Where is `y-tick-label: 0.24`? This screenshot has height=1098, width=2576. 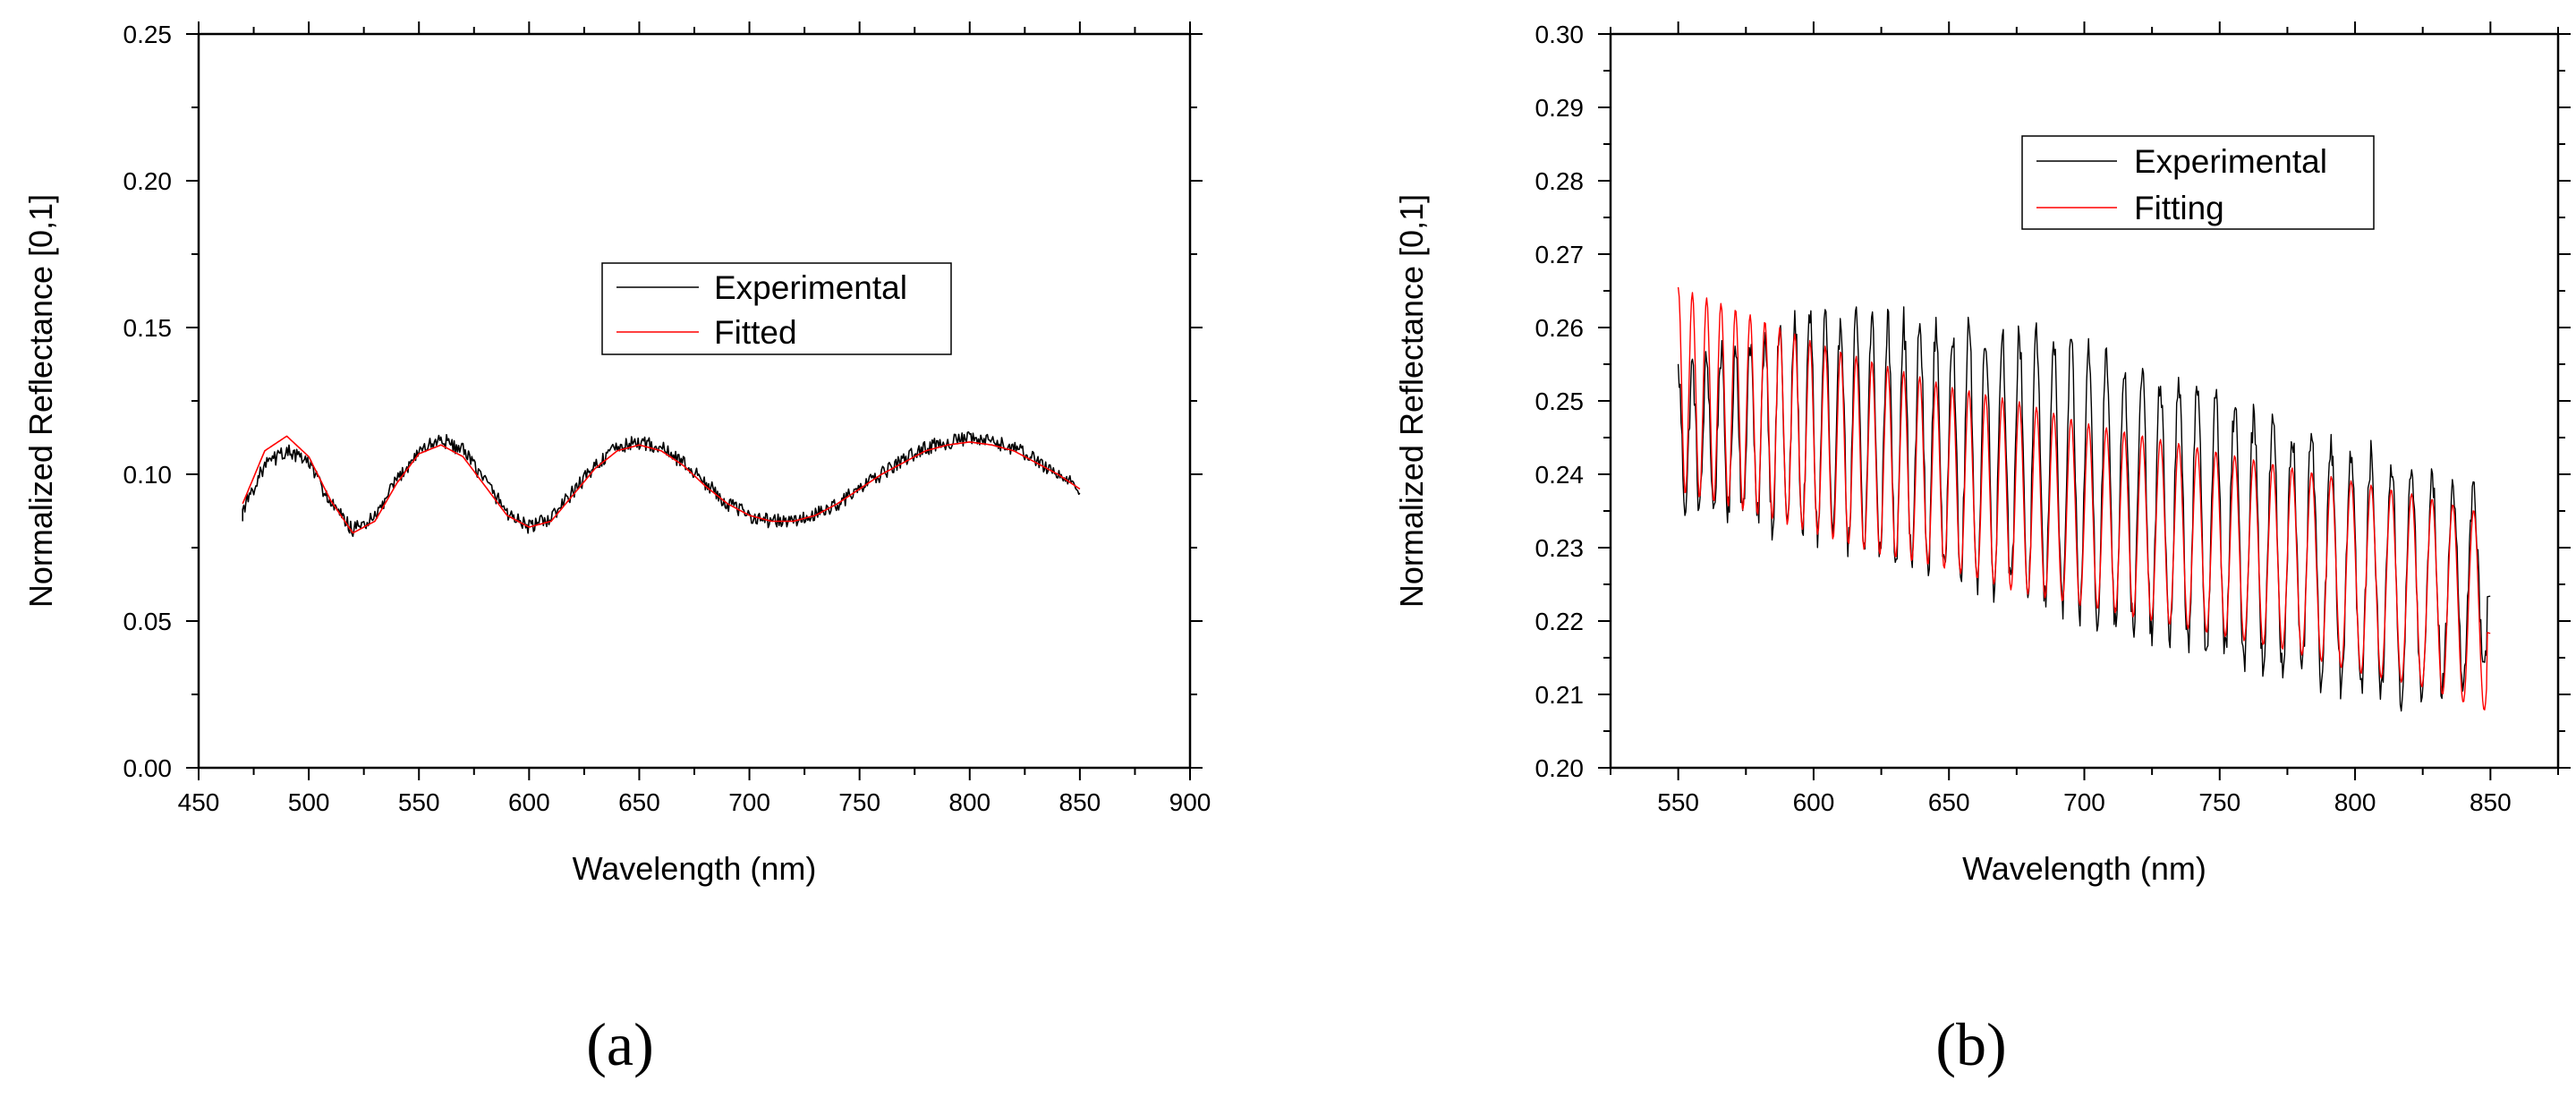 y-tick-label: 0.24 is located at coordinates (1560, 475).